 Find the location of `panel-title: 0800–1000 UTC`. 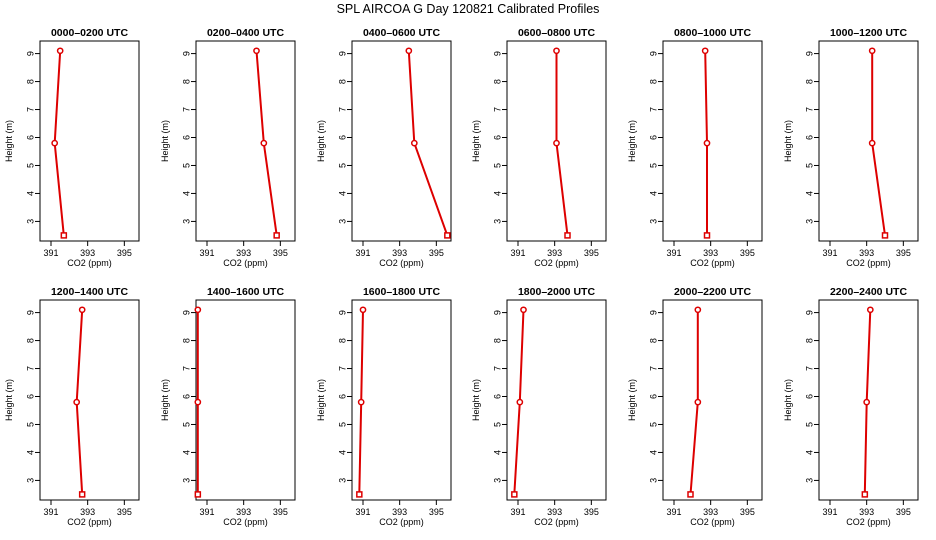

panel-title: 0800–1000 UTC is located at coordinates (712, 33).